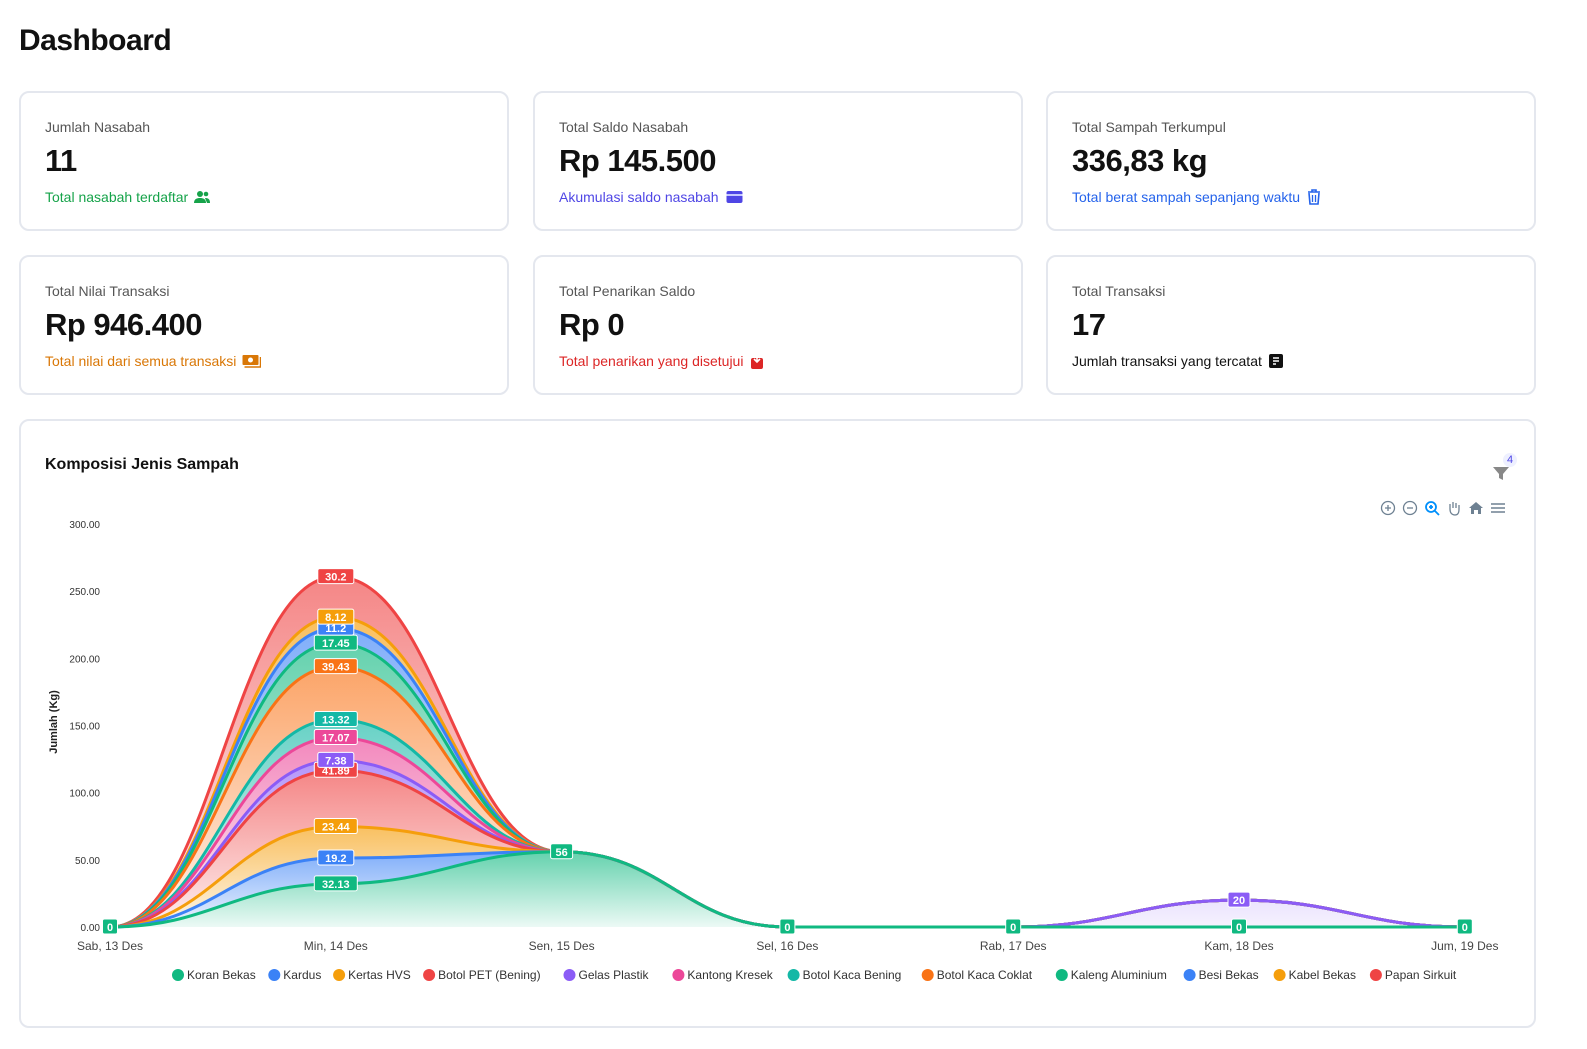  Describe the element at coordinates (1167, 361) in the screenshot. I see `stat-caption: Jumlah transaksi yang tercatat` at that location.